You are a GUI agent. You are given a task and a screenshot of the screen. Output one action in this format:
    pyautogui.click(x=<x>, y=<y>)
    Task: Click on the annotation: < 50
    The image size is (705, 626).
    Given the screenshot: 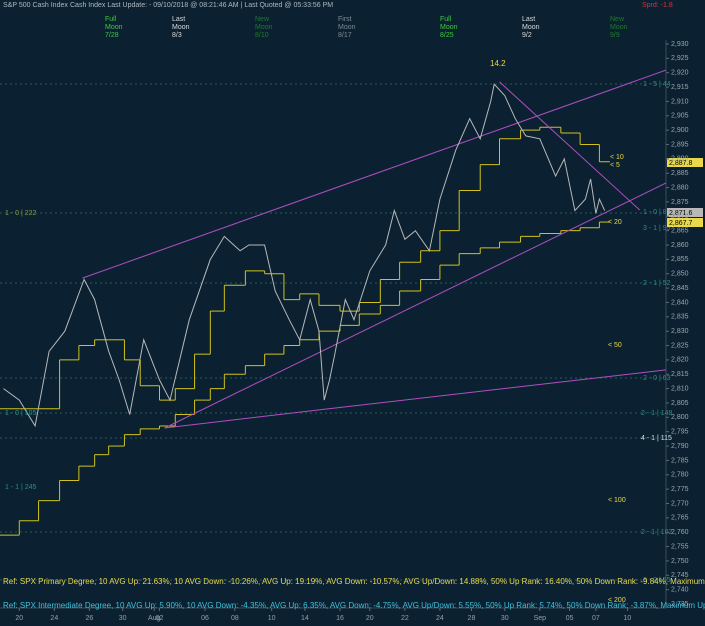 What is the action you would take?
    pyautogui.click(x=615, y=345)
    